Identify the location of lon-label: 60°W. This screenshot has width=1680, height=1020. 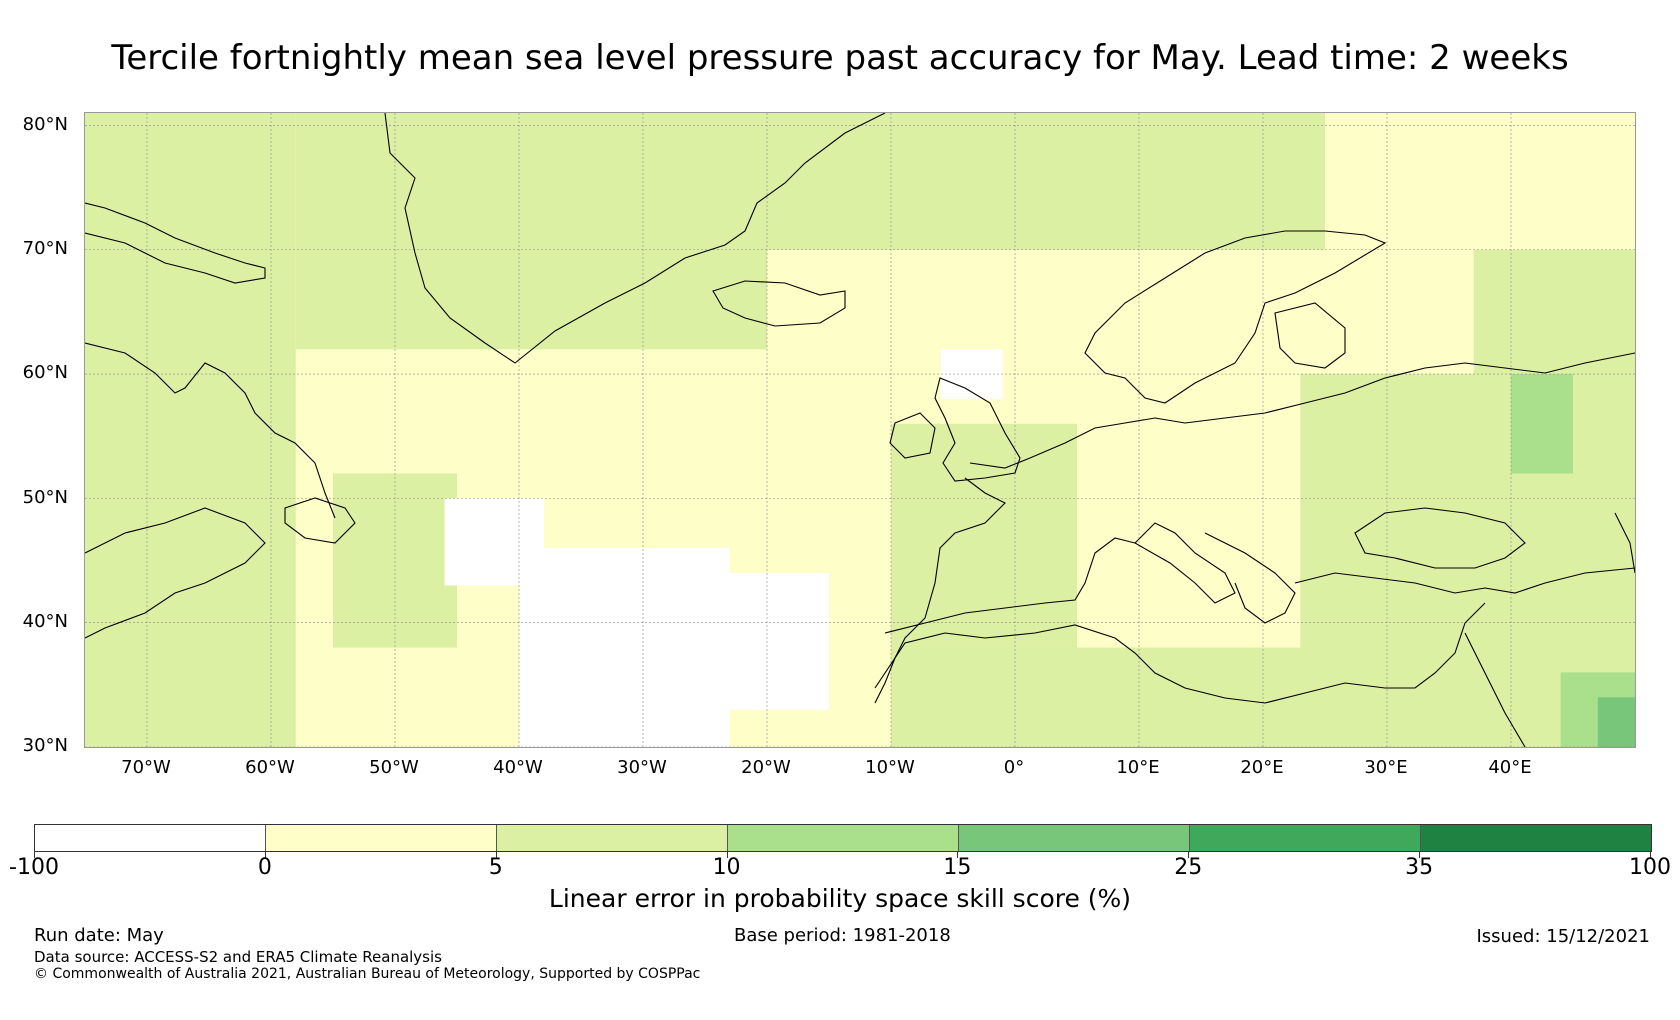
(270, 767).